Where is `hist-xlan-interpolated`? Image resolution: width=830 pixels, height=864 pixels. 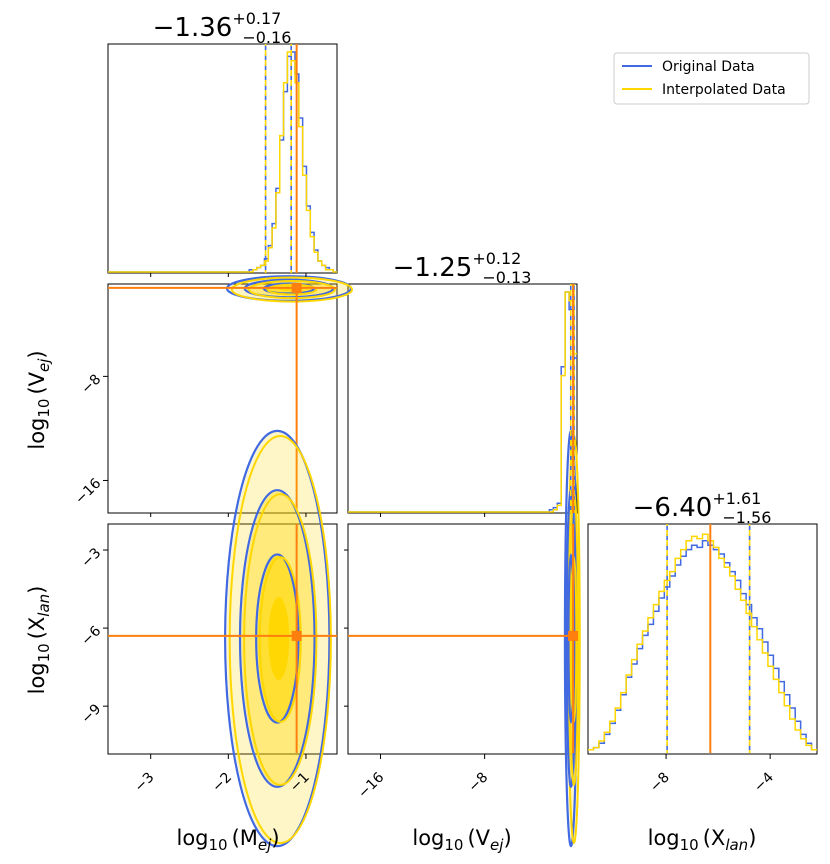
hist-xlan-interpolated is located at coordinates (702, 642).